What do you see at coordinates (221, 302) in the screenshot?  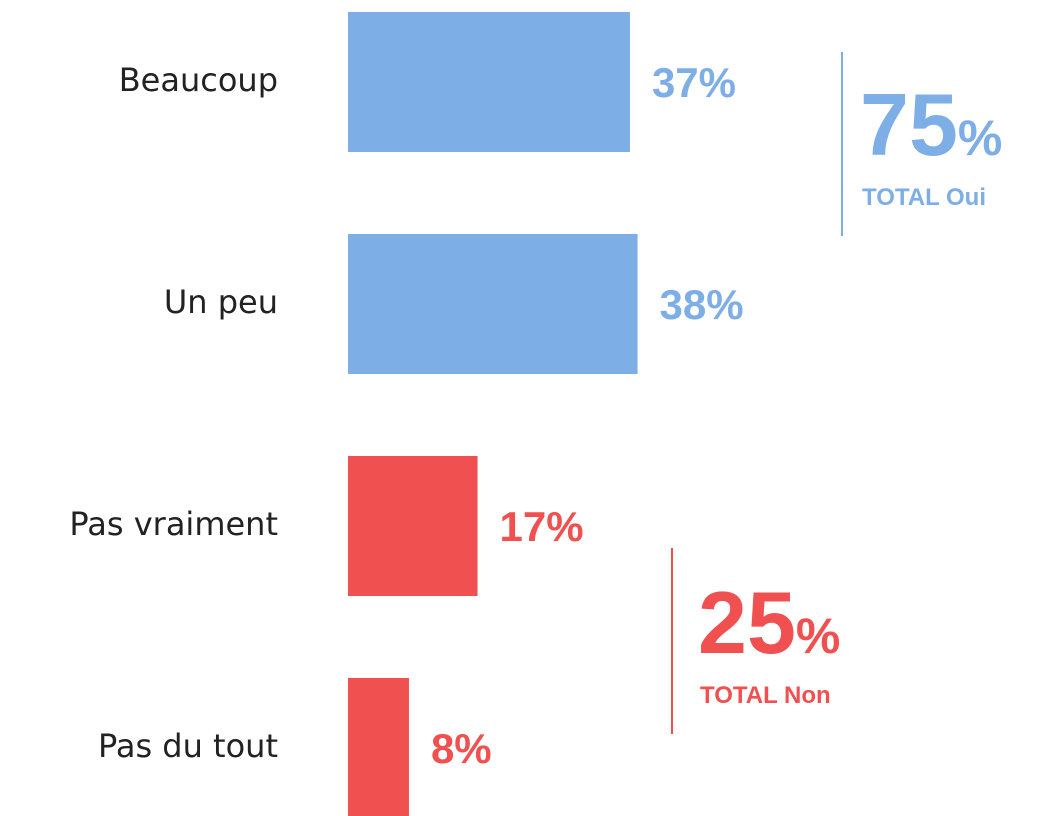 I see `category-label: Un peu` at bounding box center [221, 302].